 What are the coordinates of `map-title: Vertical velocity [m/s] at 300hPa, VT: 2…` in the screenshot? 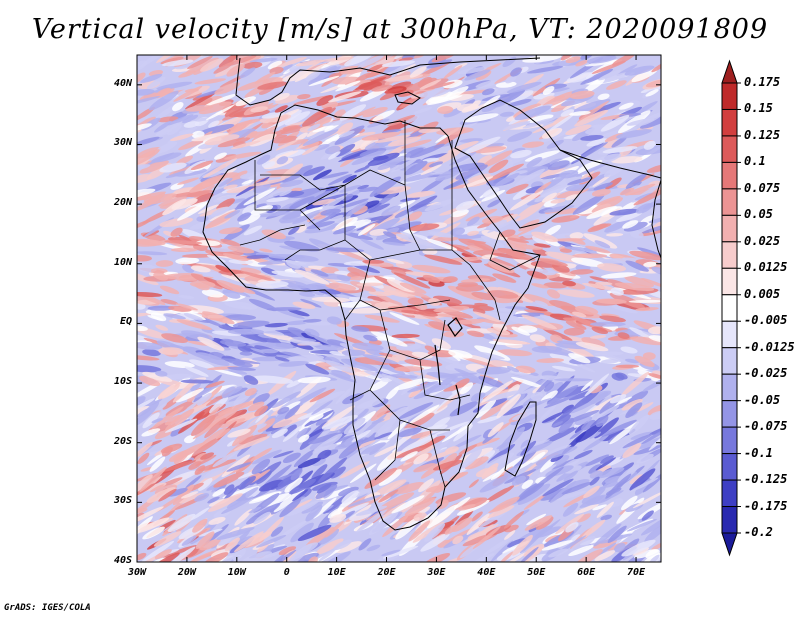 It's located at (400, 29).